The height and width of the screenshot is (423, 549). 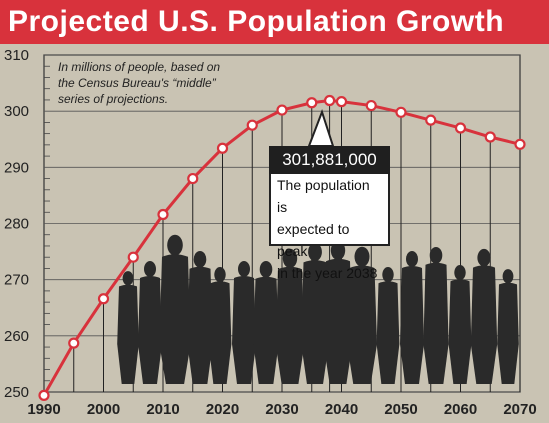 I want to click on callout-value: 301,881,000, so click(x=329, y=160).